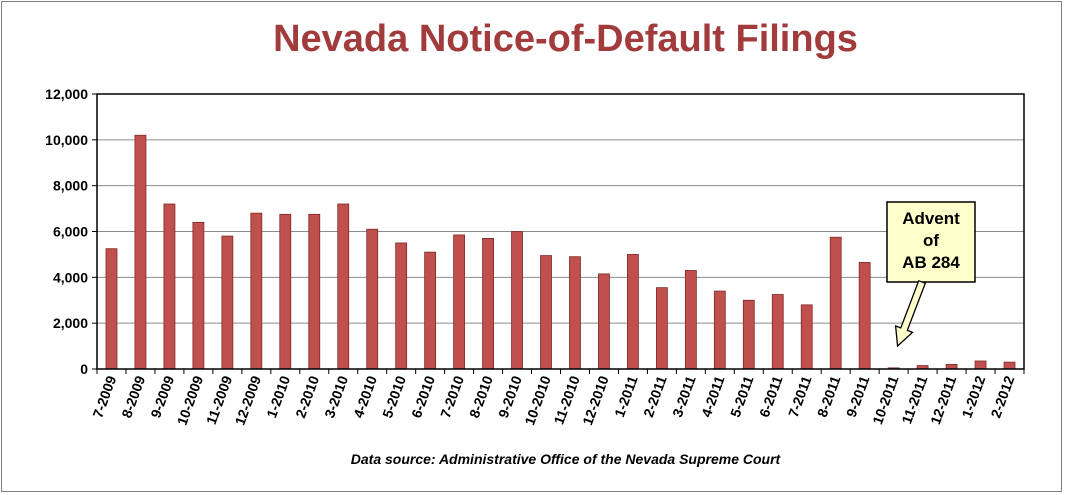  Describe the element at coordinates (190, 400) in the screenshot. I see `x-tick-label: 10-2009` at that location.